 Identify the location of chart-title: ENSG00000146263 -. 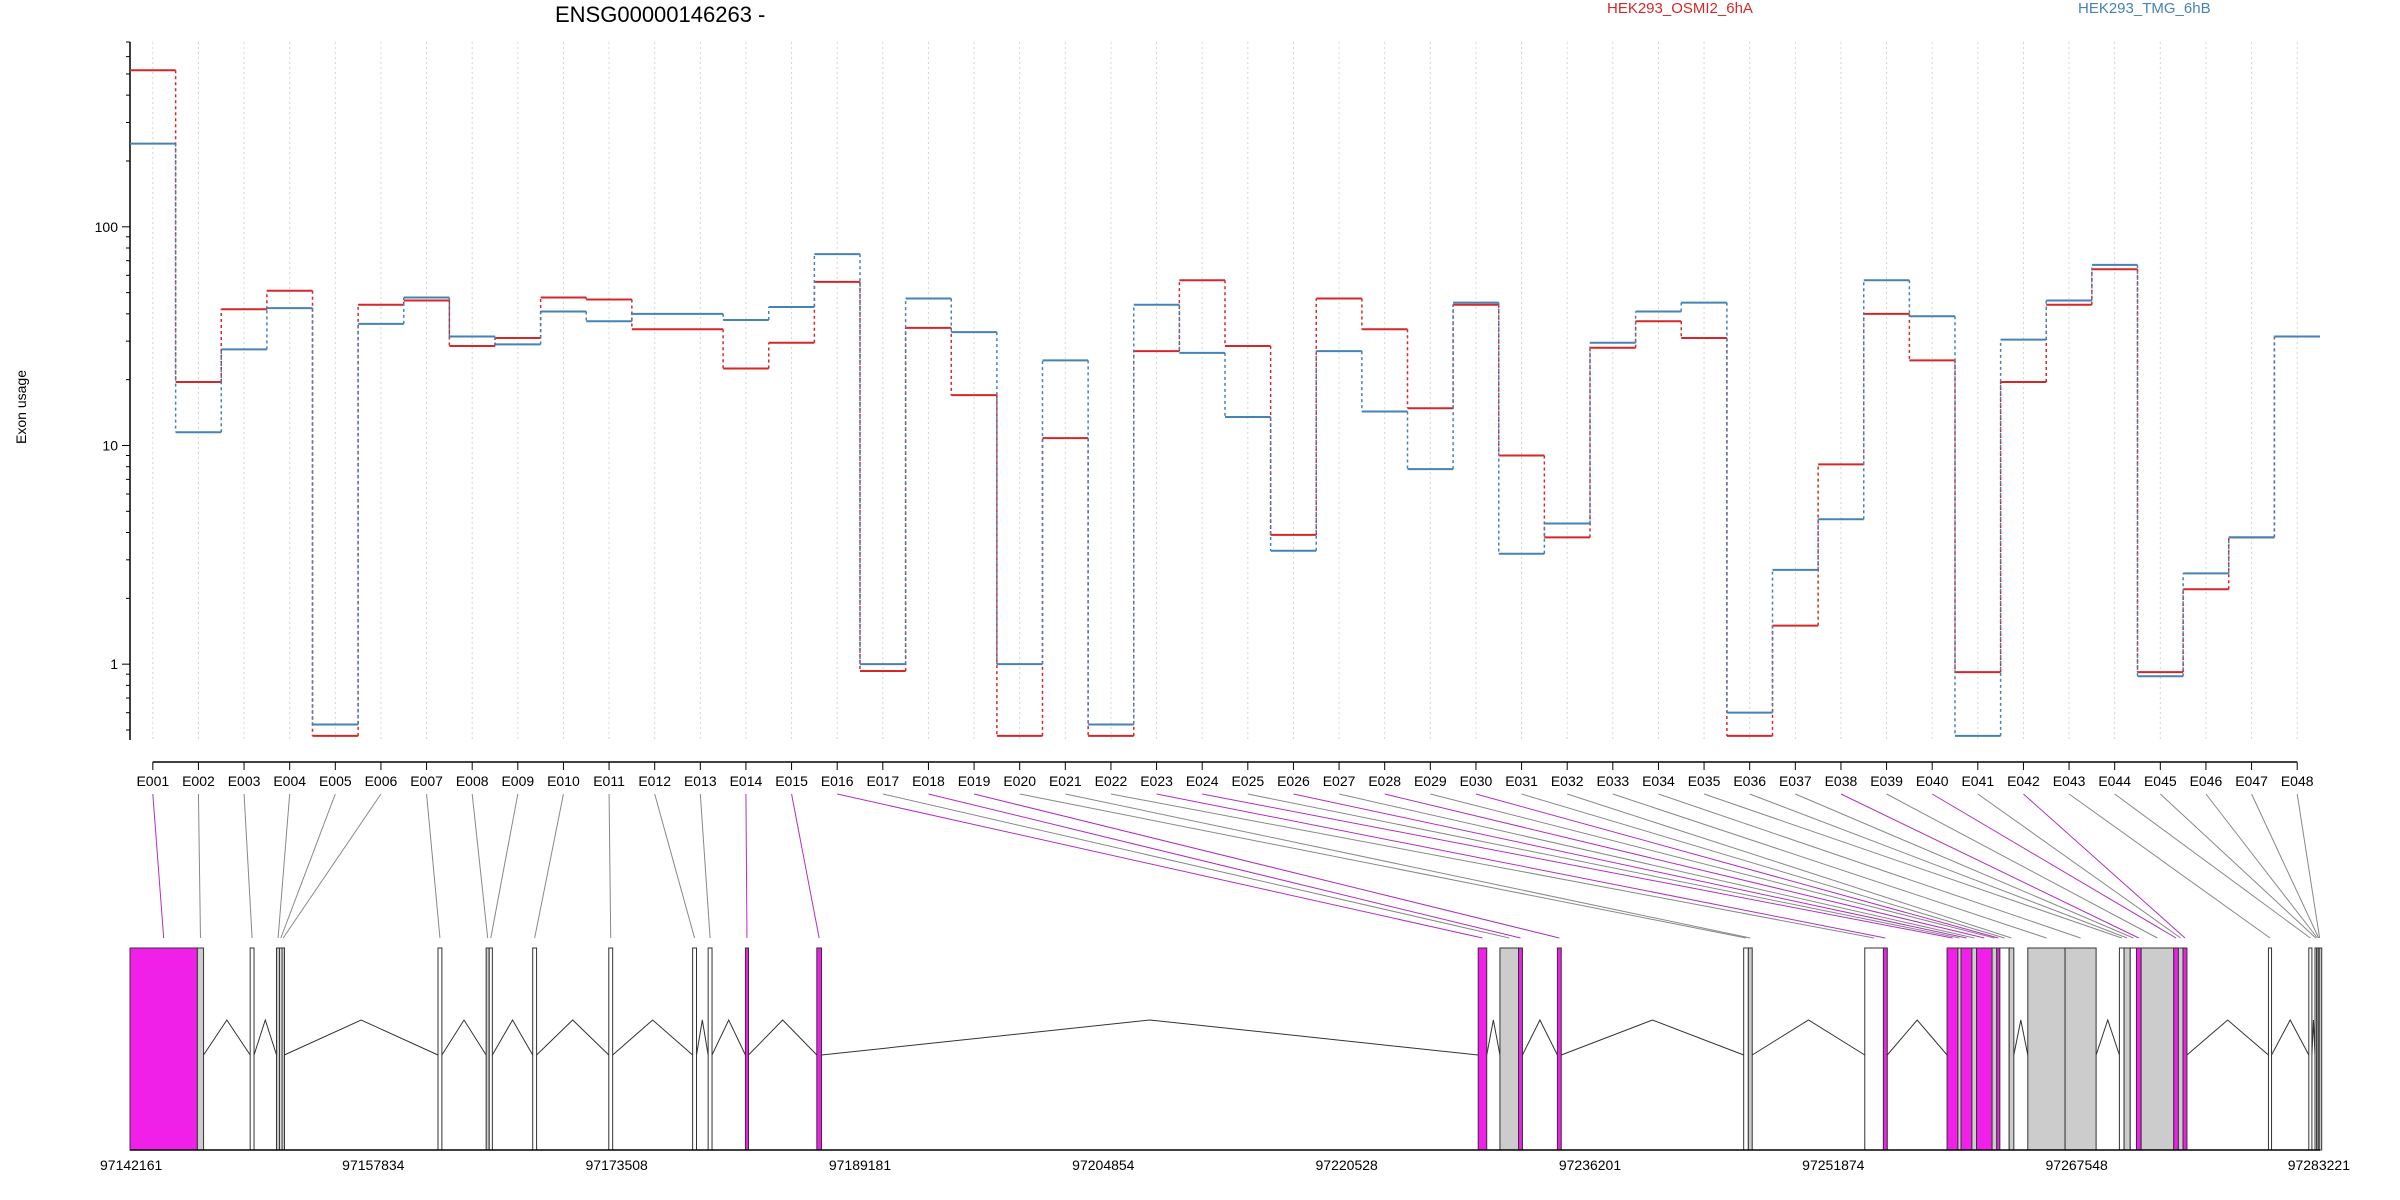
(660, 14).